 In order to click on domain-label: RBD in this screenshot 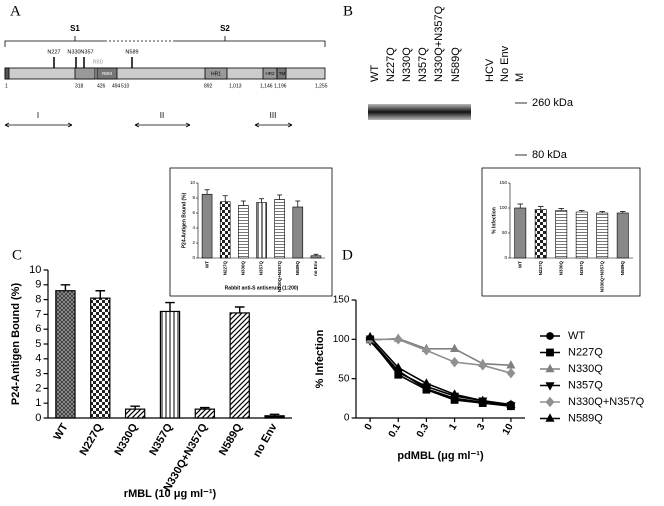, I will do `click(98, 62)`.